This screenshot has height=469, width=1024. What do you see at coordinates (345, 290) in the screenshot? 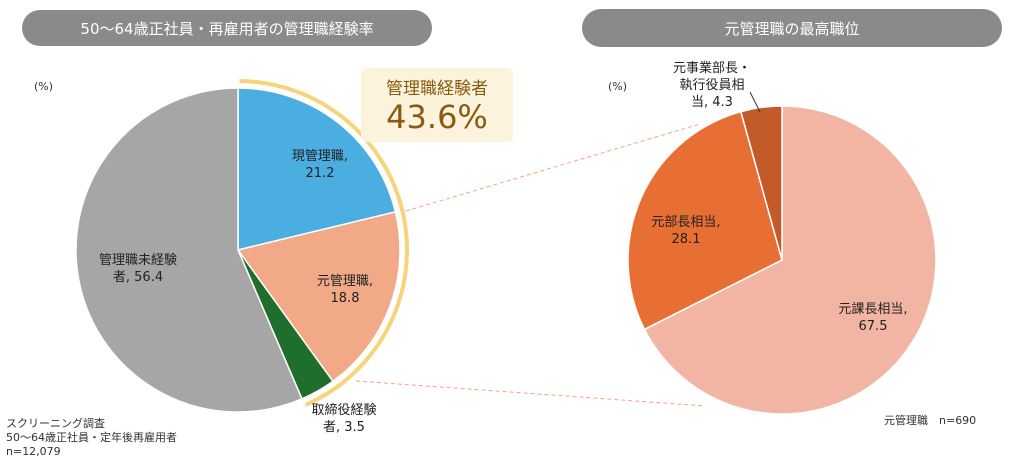
I see `slice-label-former-manager: 元管理職, 18.8` at bounding box center [345, 290].